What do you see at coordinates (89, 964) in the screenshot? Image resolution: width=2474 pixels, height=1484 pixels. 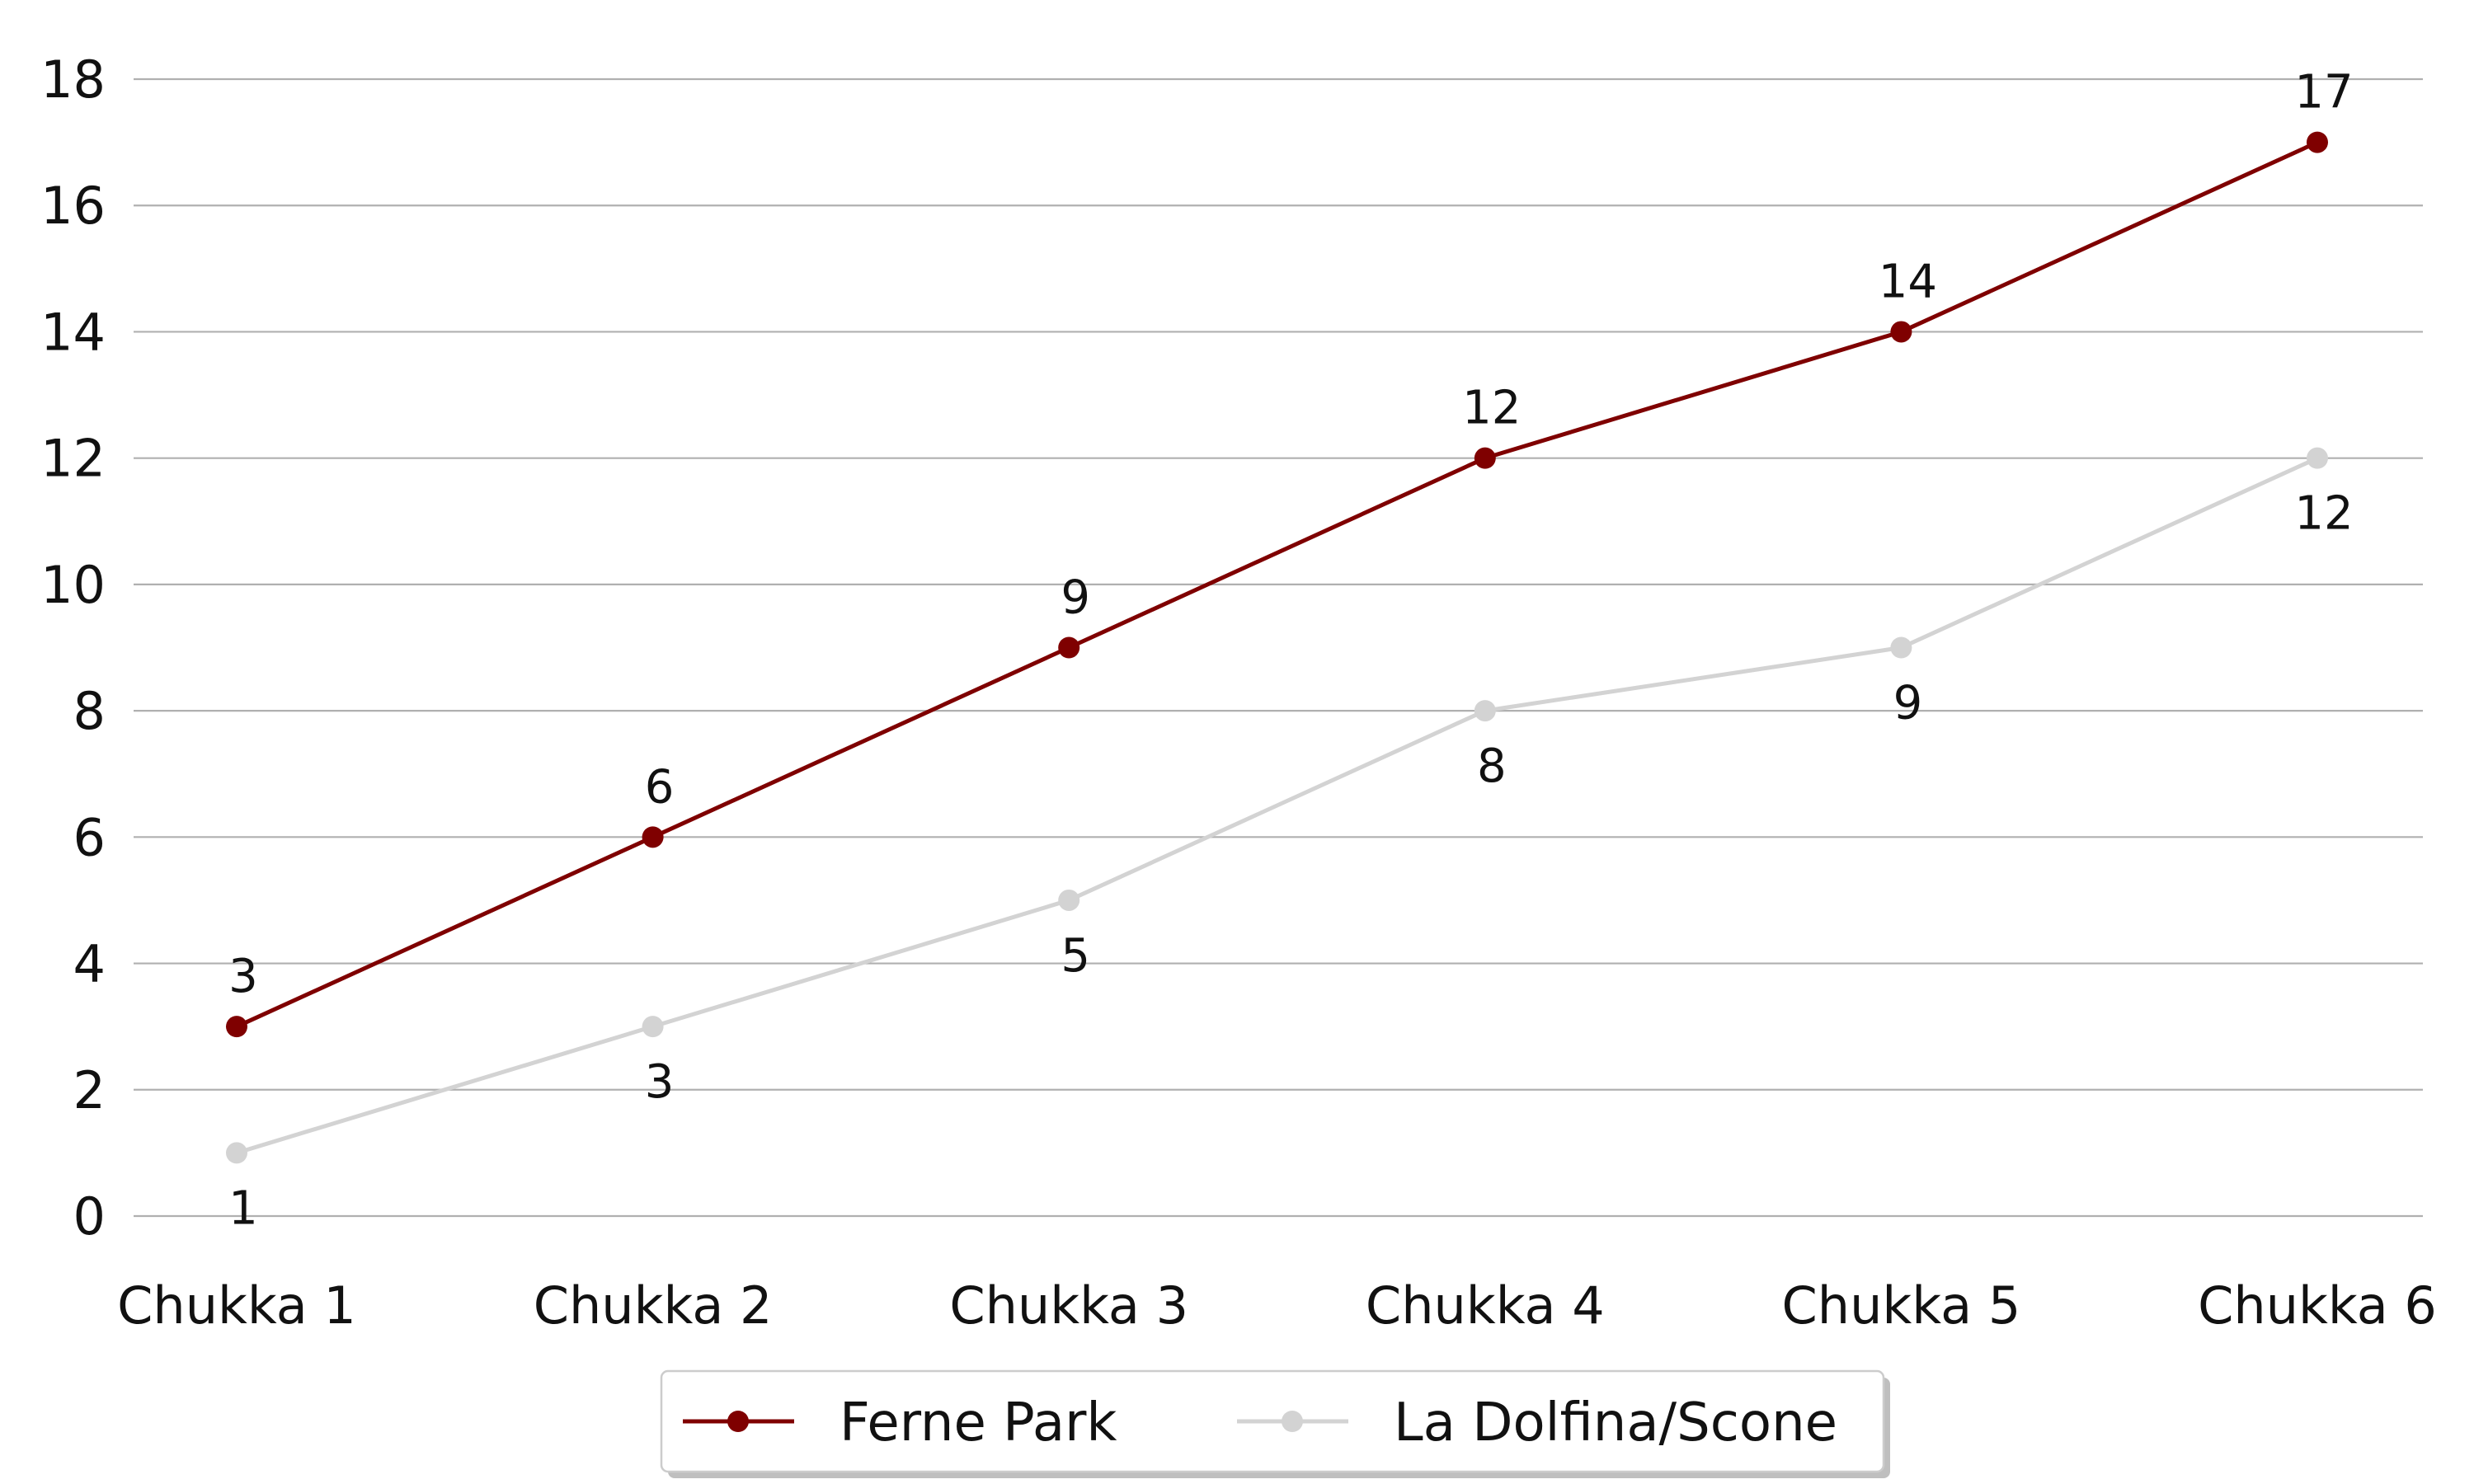 I see `y-tick-label: 4` at bounding box center [89, 964].